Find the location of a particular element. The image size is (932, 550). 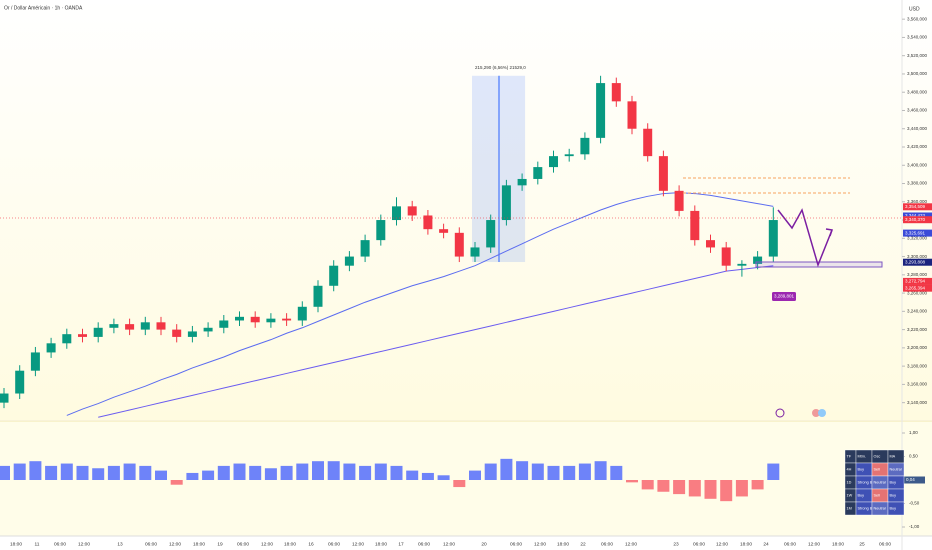

measure-label: 215,290 (6,56%) 21529,0 is located at coordinates (500, 67).